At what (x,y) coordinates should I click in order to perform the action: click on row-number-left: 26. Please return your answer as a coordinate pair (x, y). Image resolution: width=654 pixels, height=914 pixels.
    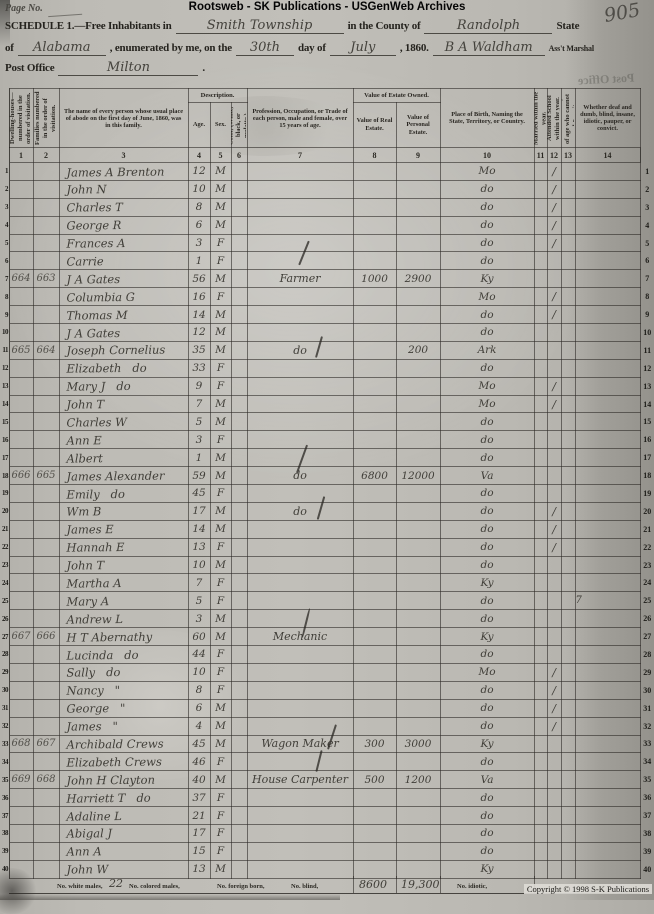
    Looking at the image, I should click on (5, 618).